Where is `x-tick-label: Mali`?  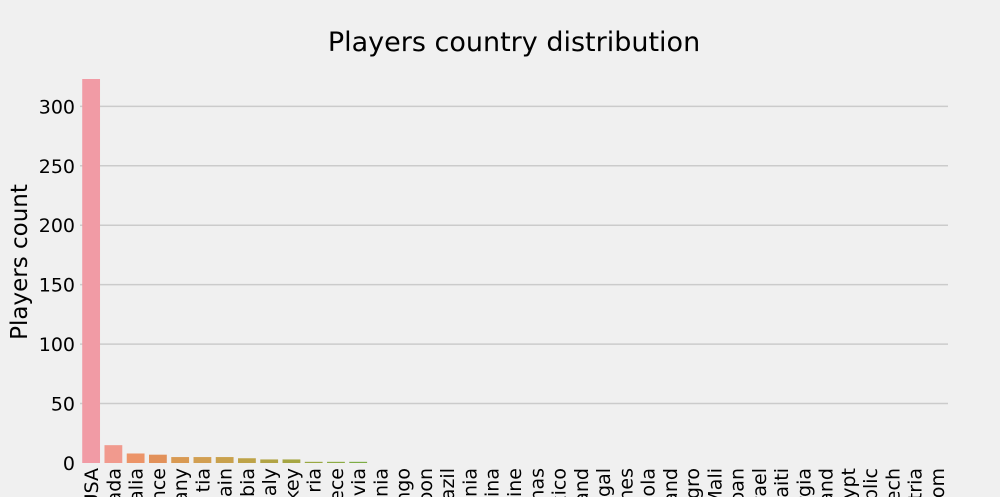 x-tick-label: Mali is located at coordinates (715, 482).